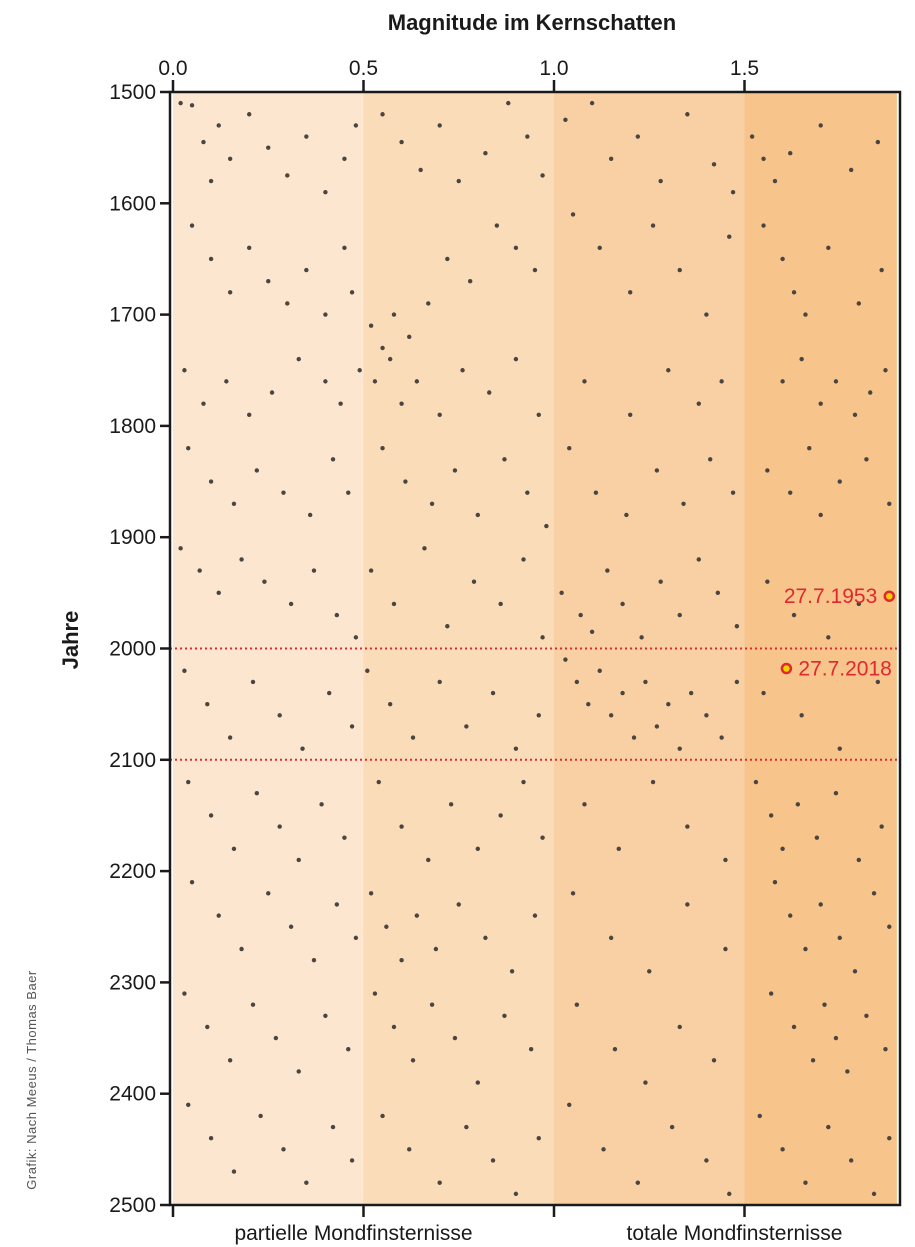 The image size is (915, 1247). Describe the element at coordinates (172, 68) in the screenshot. I see `x-tick-label-0: 0.0` at that location.